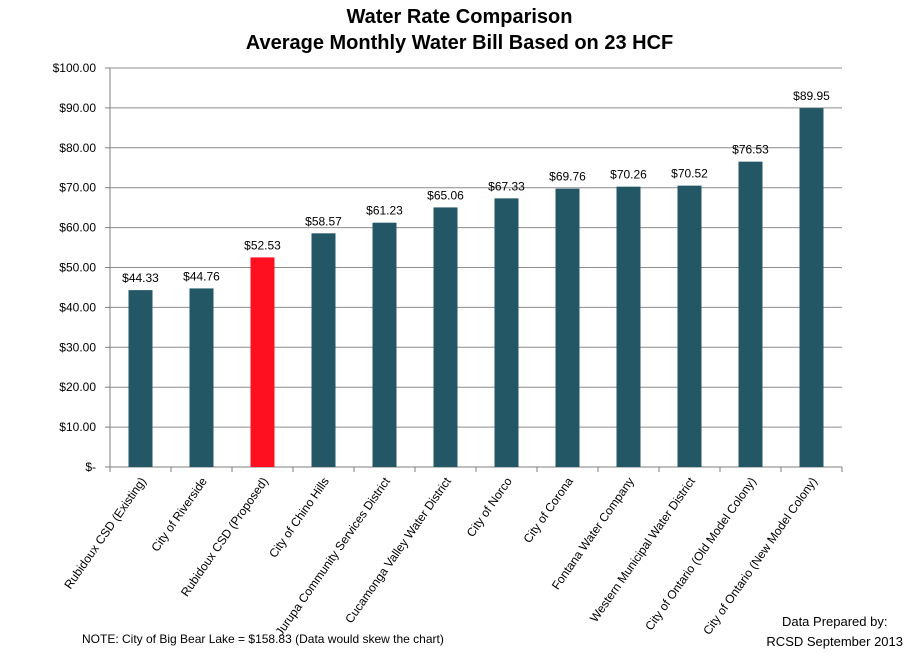 This screenshot has width=919, height=658. What do you see at coordinates (77, 307) in the screenshot?
I see `y-tick-label: $40.00` at bounding box center [77, 307].